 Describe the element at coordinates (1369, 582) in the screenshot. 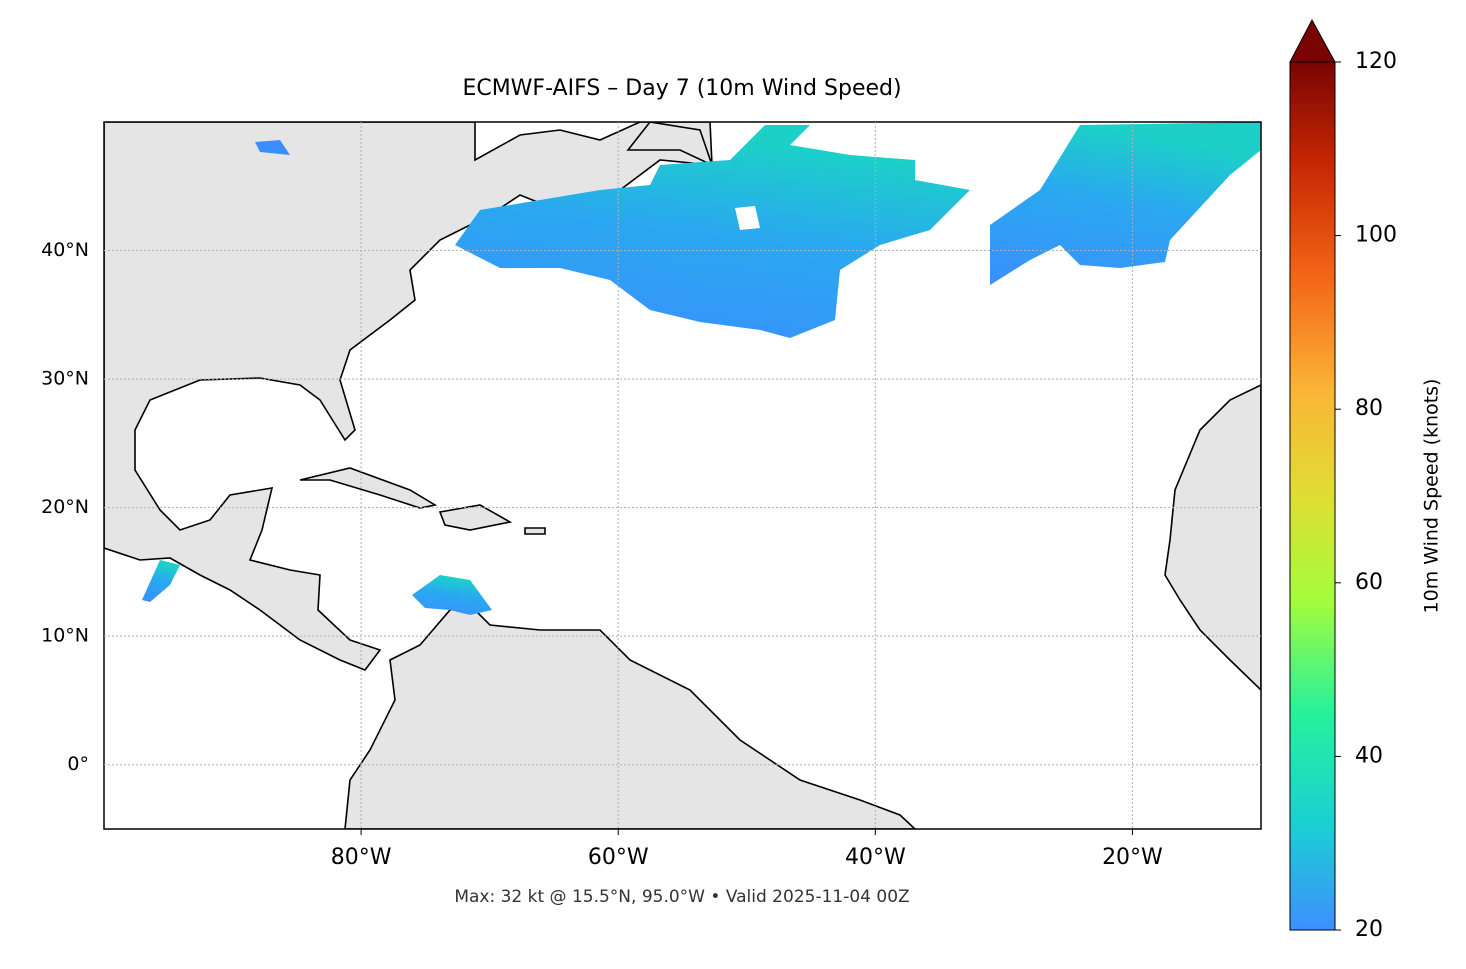

I see `colorbar-tick-label: 60` at that location.